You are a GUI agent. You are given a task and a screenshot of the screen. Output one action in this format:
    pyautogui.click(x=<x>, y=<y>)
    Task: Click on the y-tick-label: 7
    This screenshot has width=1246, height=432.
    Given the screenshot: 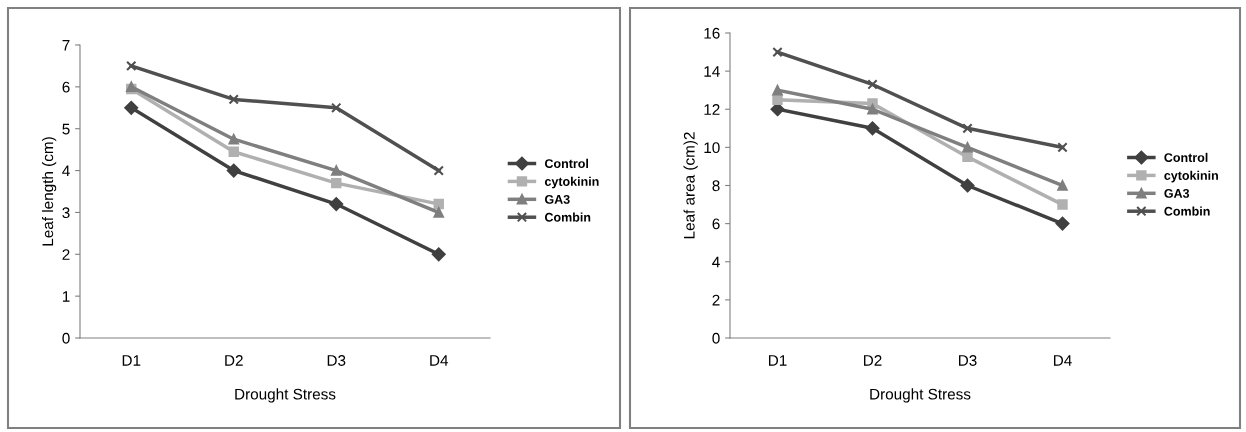 What is the action you would take?
    pyautogui.click(x=66, y=45)
    